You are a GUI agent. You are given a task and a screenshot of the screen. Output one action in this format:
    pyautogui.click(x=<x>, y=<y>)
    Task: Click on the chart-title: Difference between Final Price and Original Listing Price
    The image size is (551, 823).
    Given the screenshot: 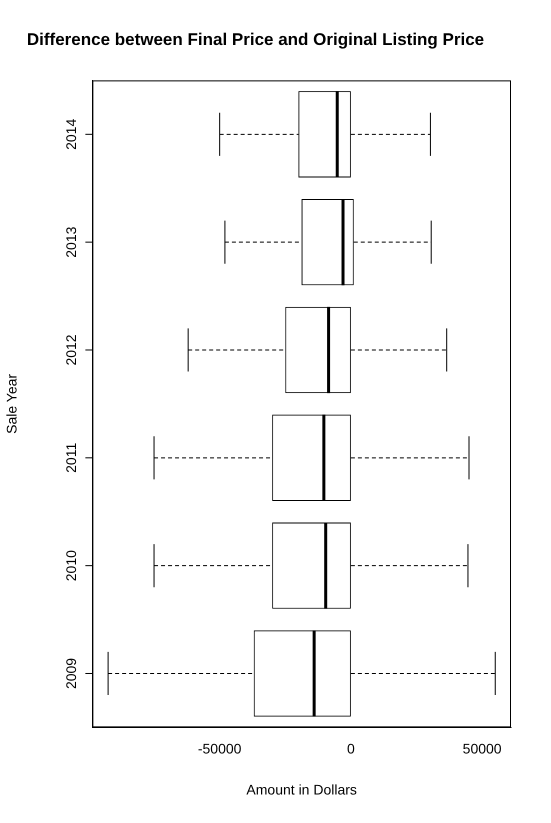 What is the action you would take?
    pyautogui.click(x=255, y=39)
    